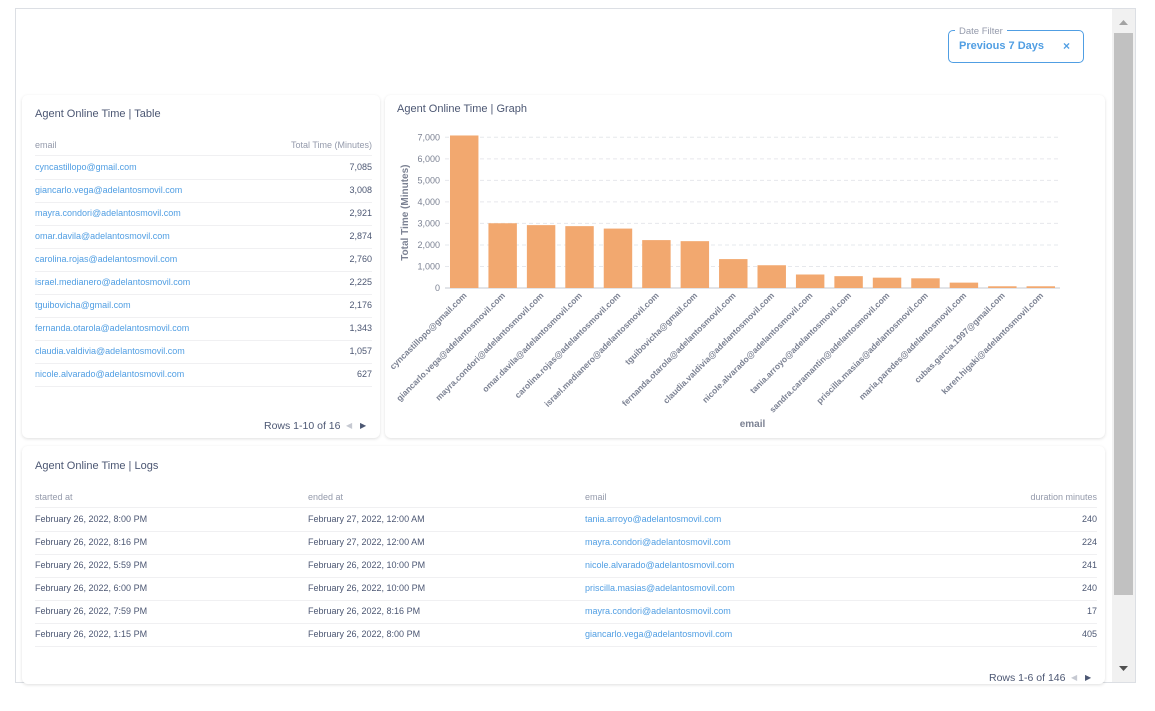  Describe the element at coordinates (661, 328) in the screenshot. I see `x-tick-label: tguibovicha@gmail.com` at that location.